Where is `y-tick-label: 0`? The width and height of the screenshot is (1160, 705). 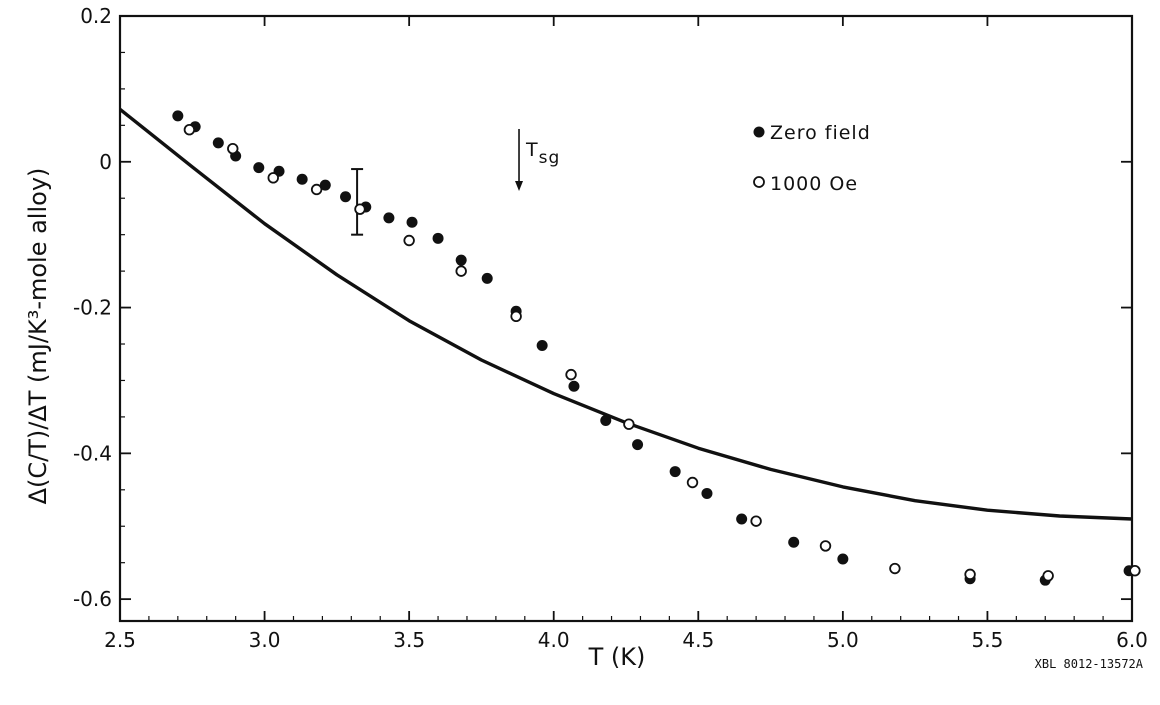
y-tick-label: 0 is located at coordinates (105, 162).